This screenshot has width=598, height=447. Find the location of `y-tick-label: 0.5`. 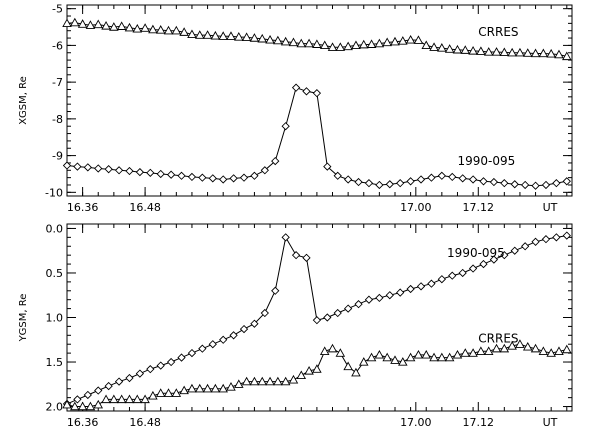

y-tick-label: 0.5 is located at coordinates (55, 273).